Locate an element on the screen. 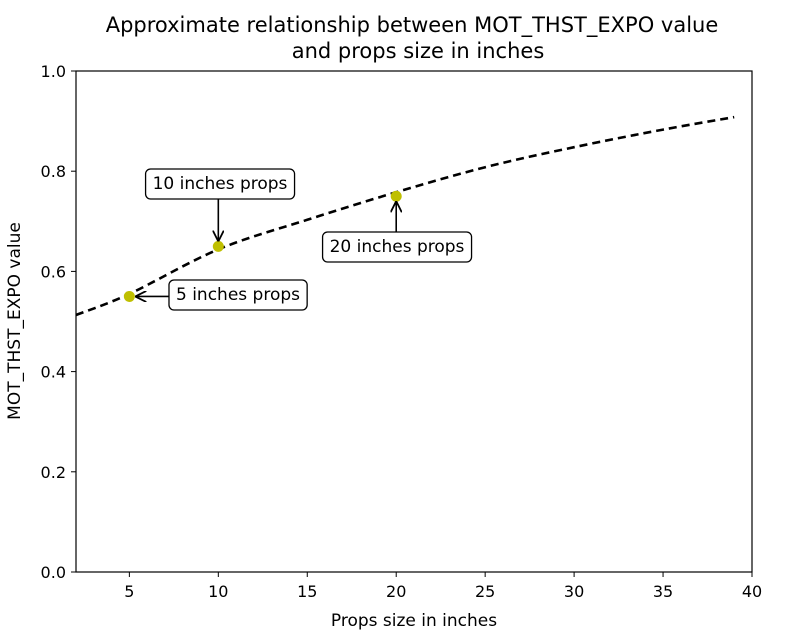 Image resolution: width=788 pixels, height=632 pixels. annotation-2: 10 inches props is located at coordinates (220, 204).